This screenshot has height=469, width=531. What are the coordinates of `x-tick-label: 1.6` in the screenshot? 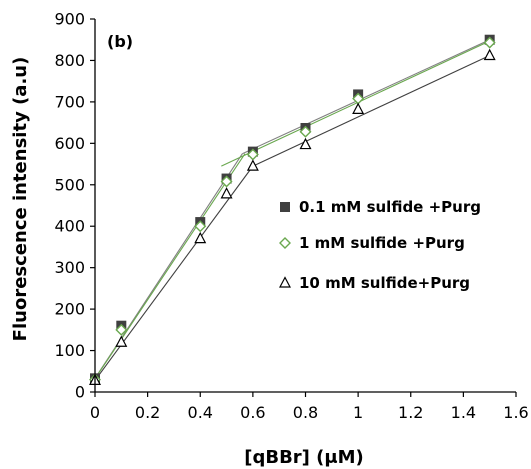 It's located at (515, 412).